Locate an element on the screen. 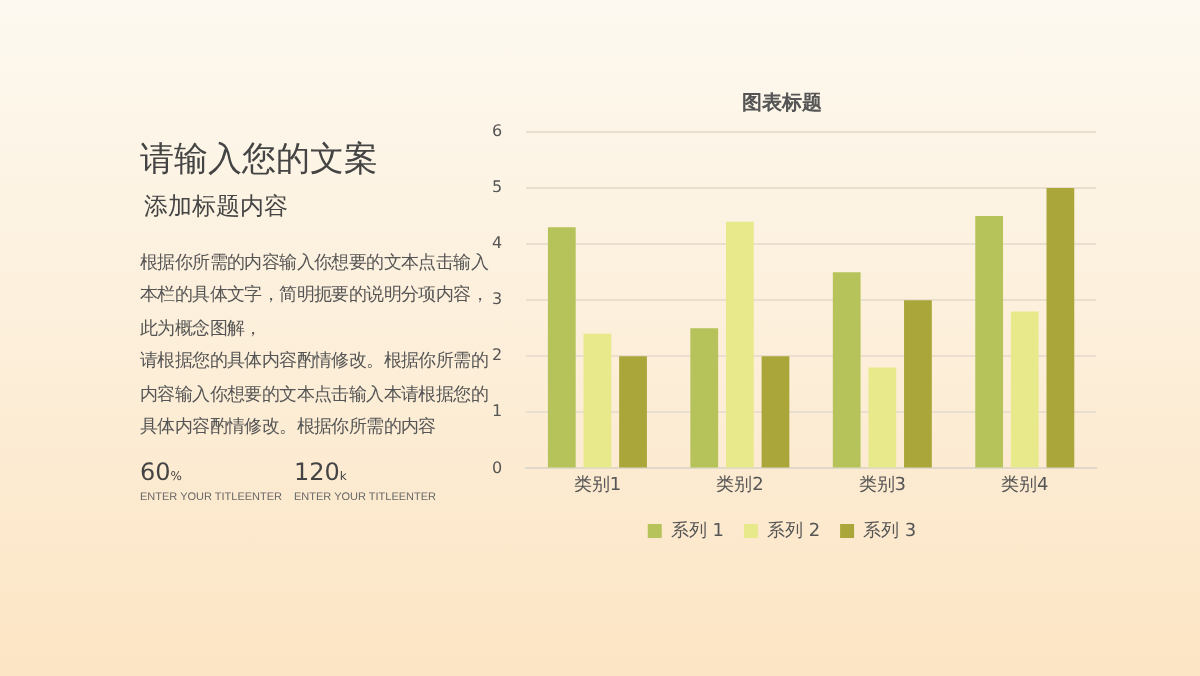 Image resolution: width=1200 pixels, height=676 pixels. y-tick-label: 3 is located at coordinates (497, 299).